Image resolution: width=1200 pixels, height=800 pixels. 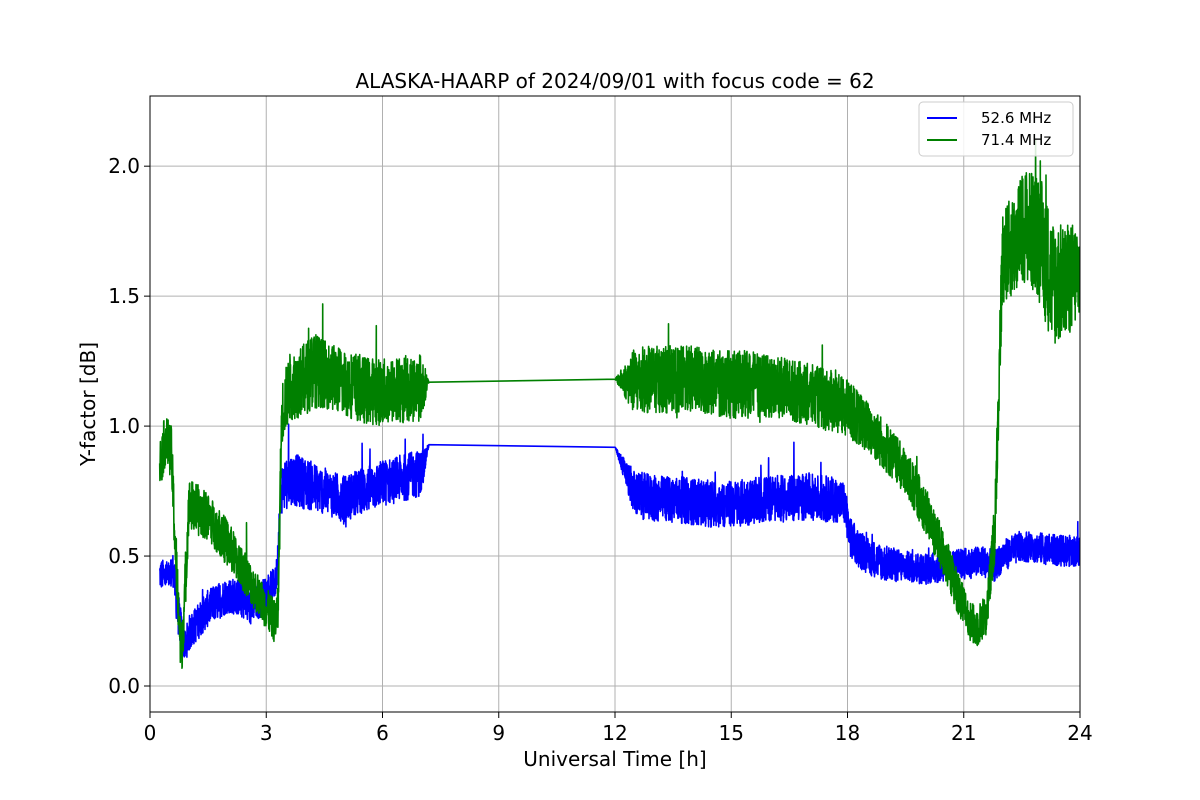 I want to click on legend-label: 52.6 MHz, so click(x=1016, y=118).